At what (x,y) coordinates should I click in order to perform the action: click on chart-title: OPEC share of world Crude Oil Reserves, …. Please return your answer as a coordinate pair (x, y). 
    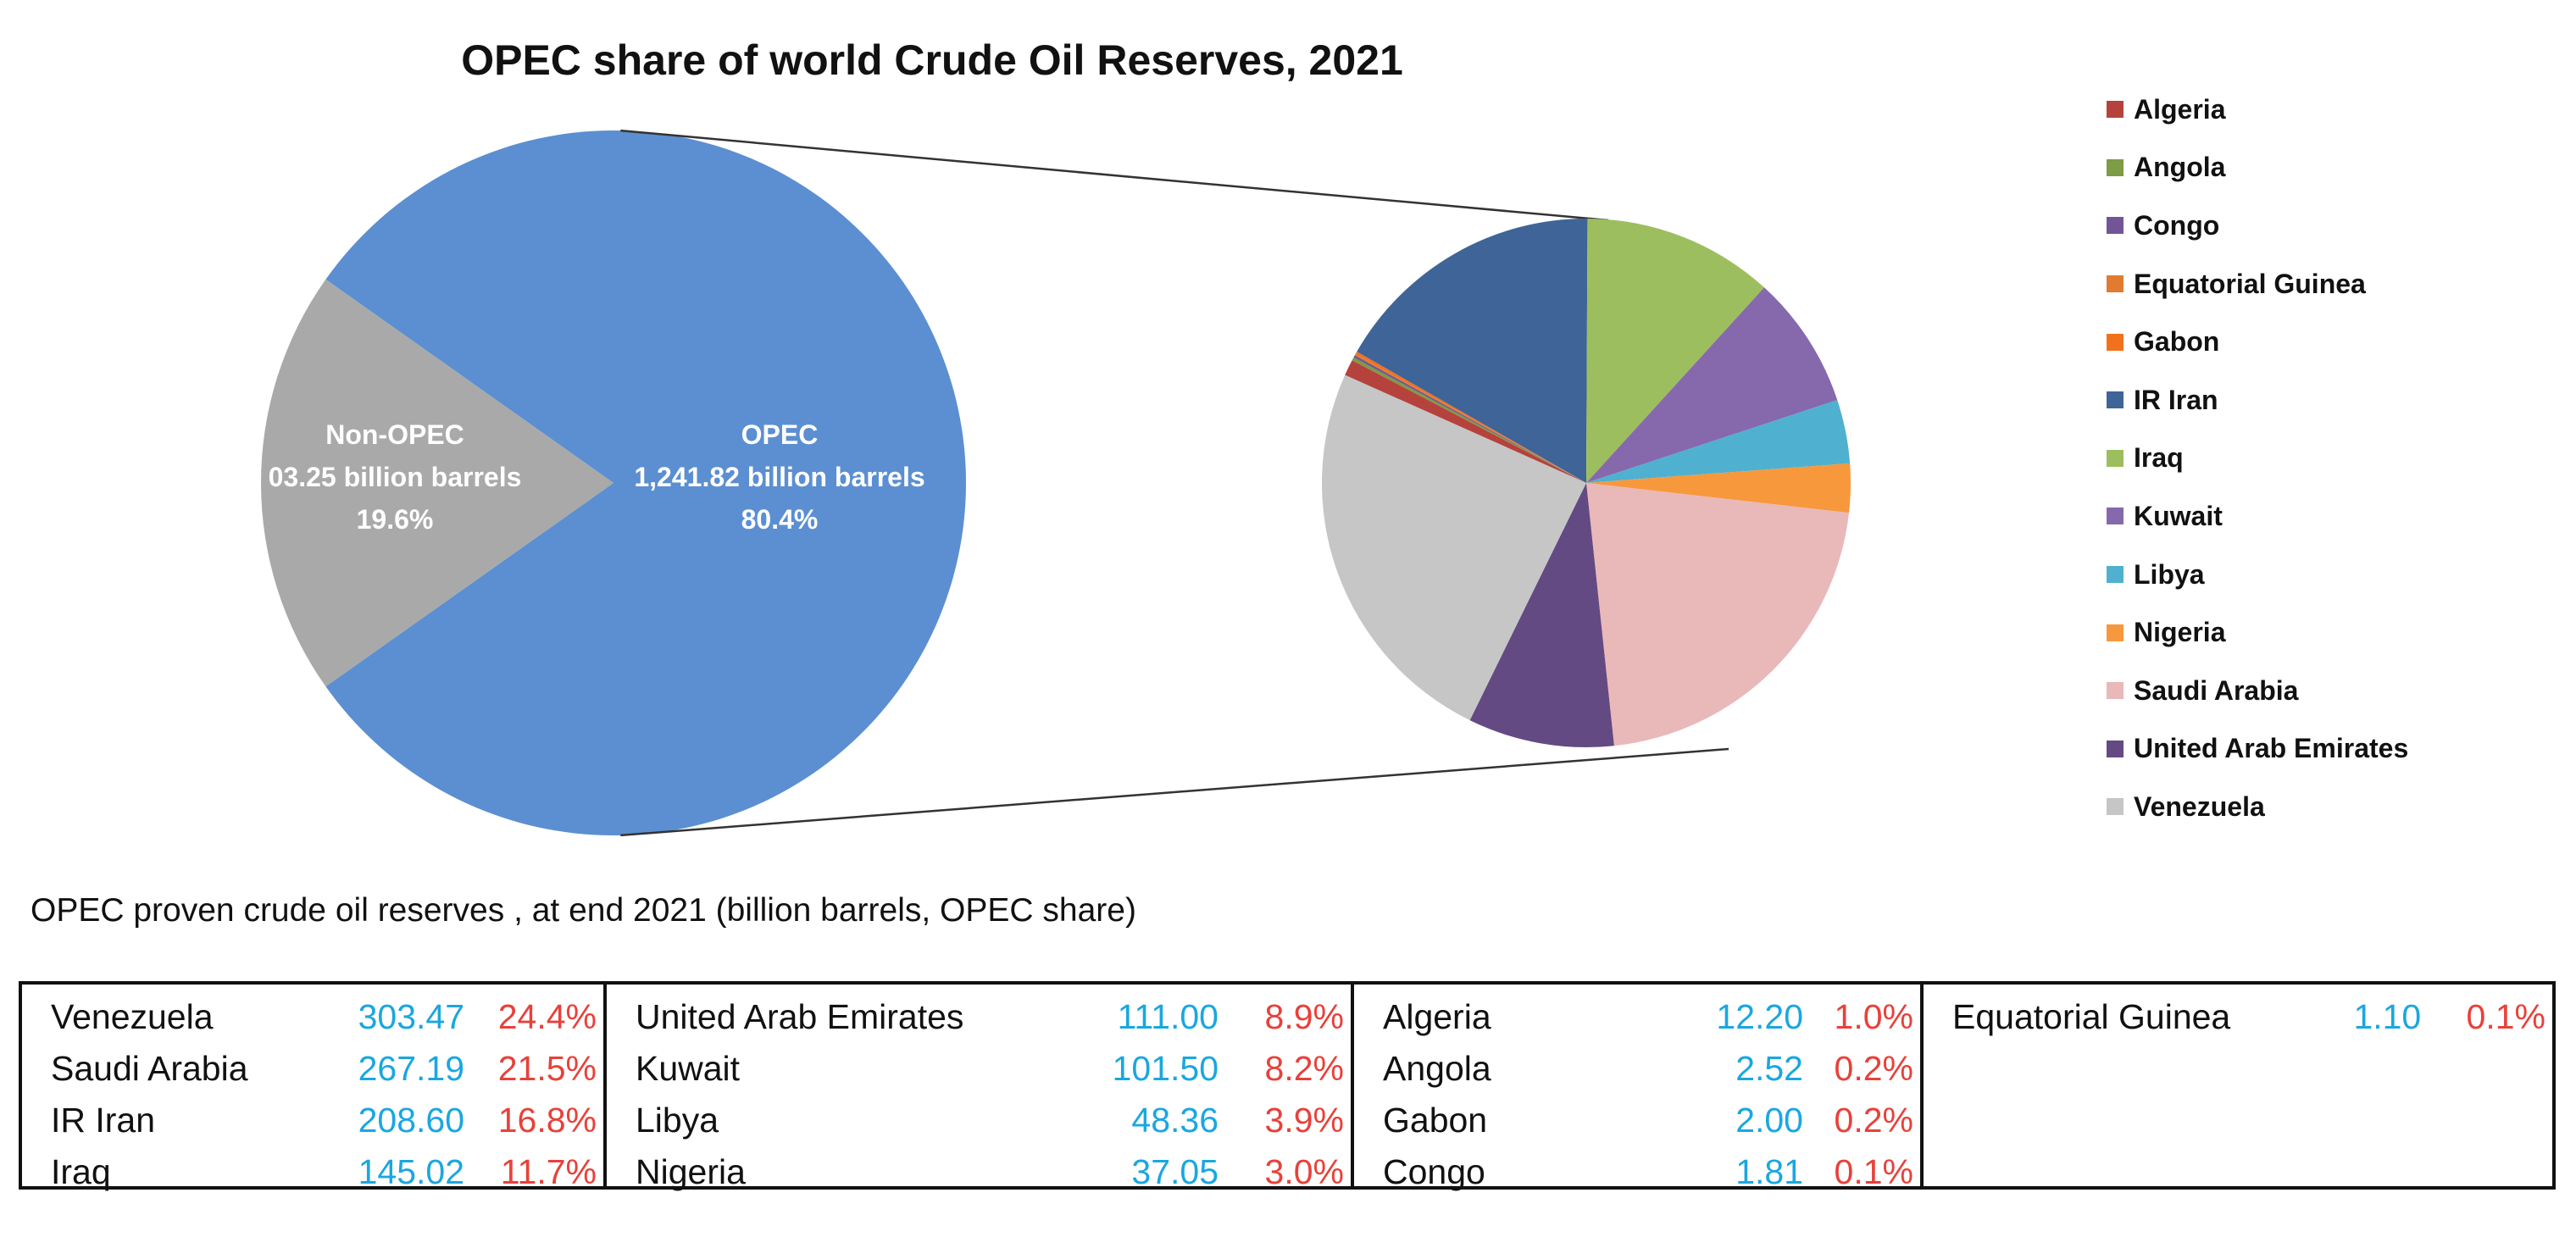
    Looking at the image, I should click on (932, 60).